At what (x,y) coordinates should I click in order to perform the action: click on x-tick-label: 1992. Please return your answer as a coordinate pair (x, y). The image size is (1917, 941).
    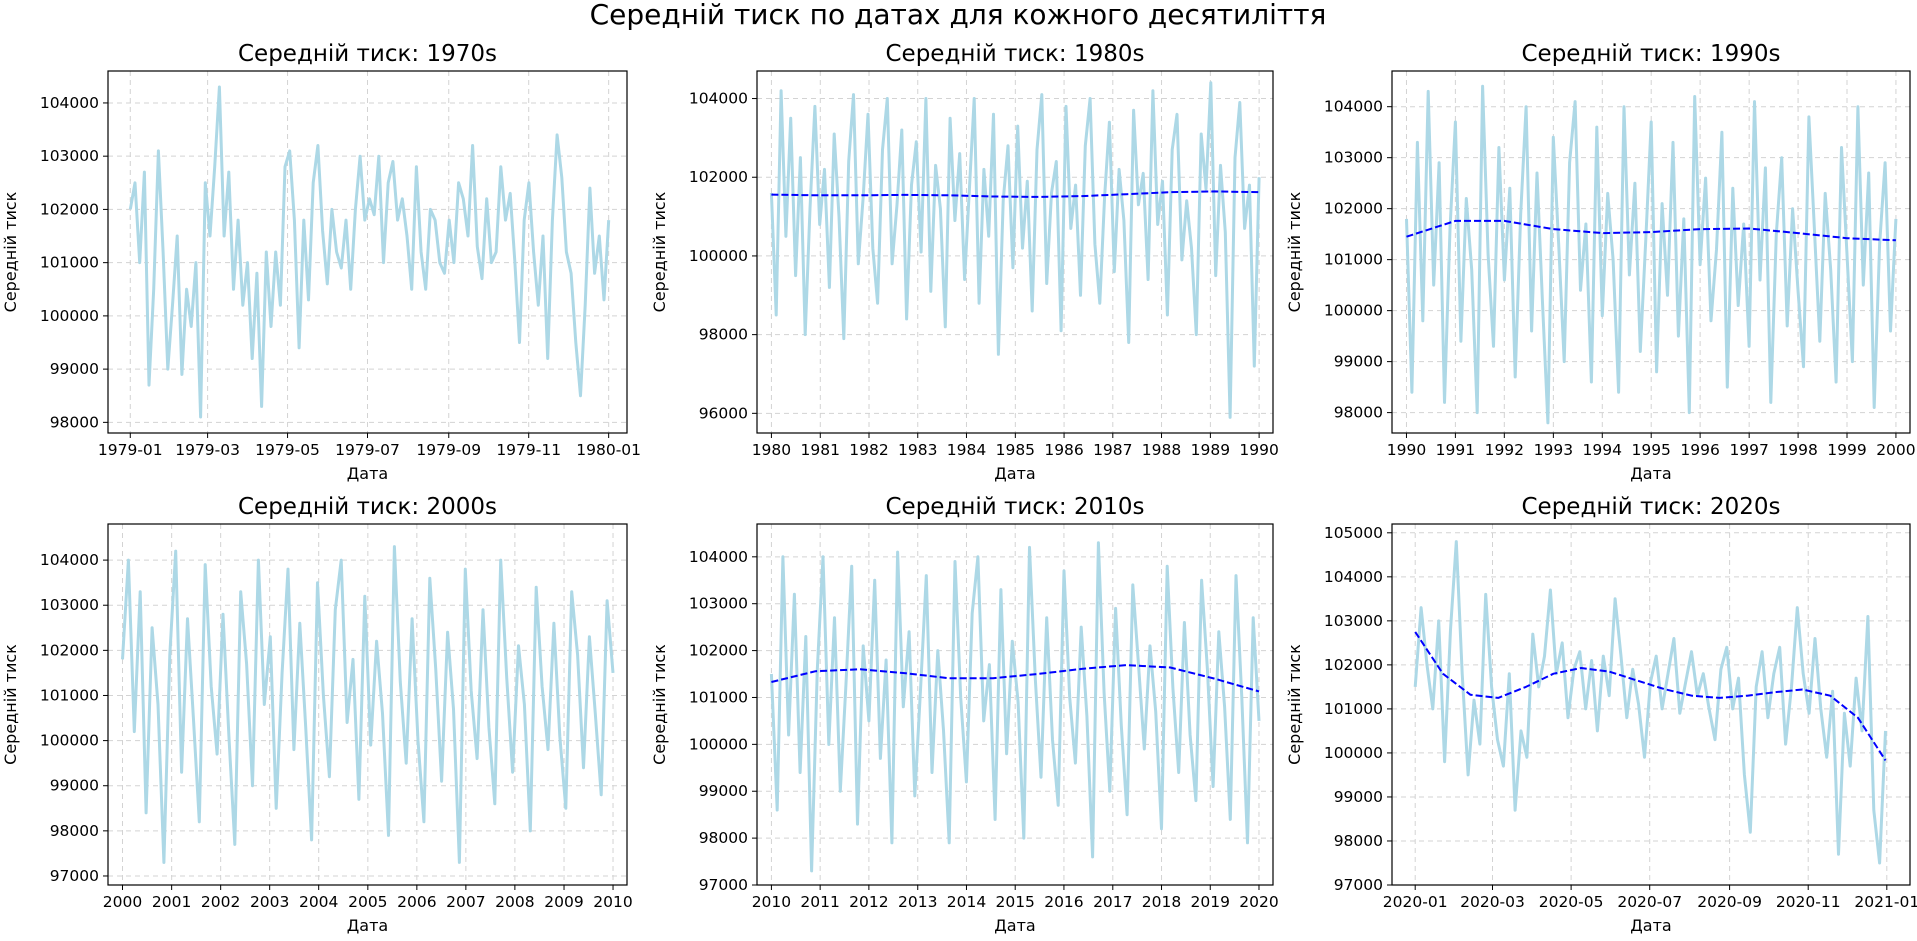
    Looking at the image, I should click on (1504, 450).